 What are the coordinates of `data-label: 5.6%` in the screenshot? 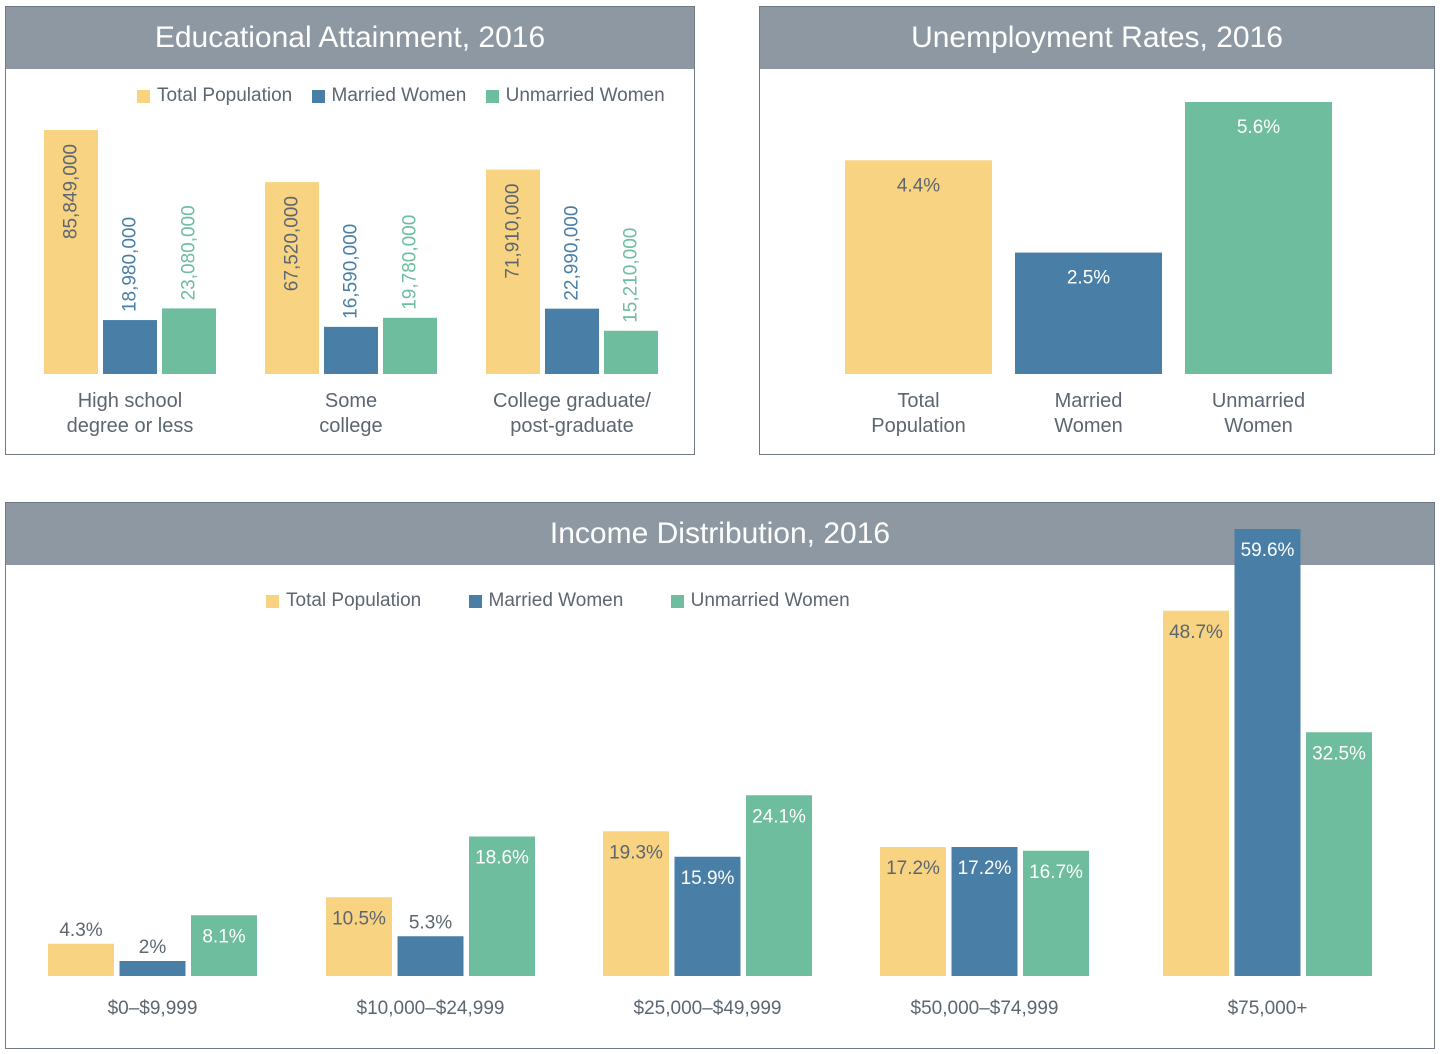 It's located at (1258, 127).